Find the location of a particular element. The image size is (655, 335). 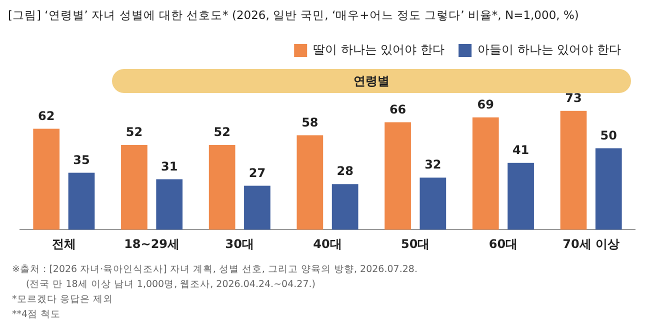

data-label: 73 is located at coordinates (573, 98).